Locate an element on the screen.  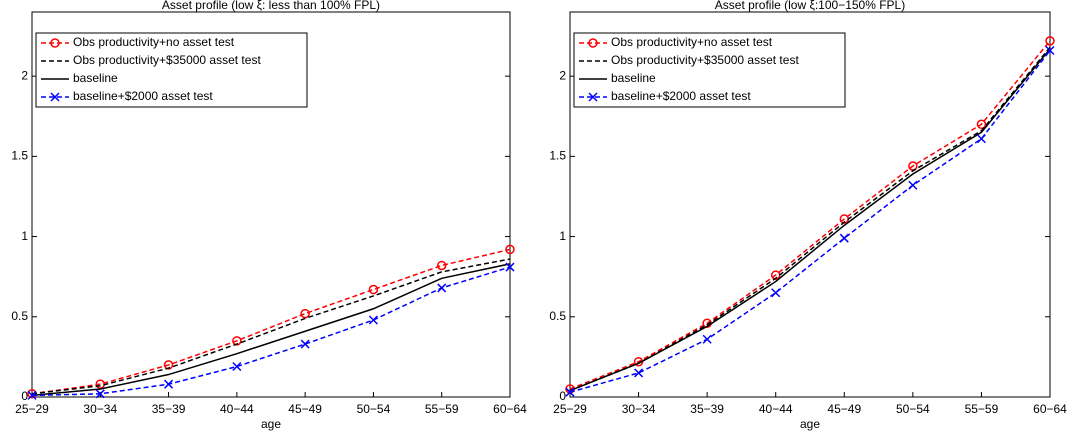
chart-title: Asset profile (low ξ:100−150% FPL) is located at coordinates (810, 6).